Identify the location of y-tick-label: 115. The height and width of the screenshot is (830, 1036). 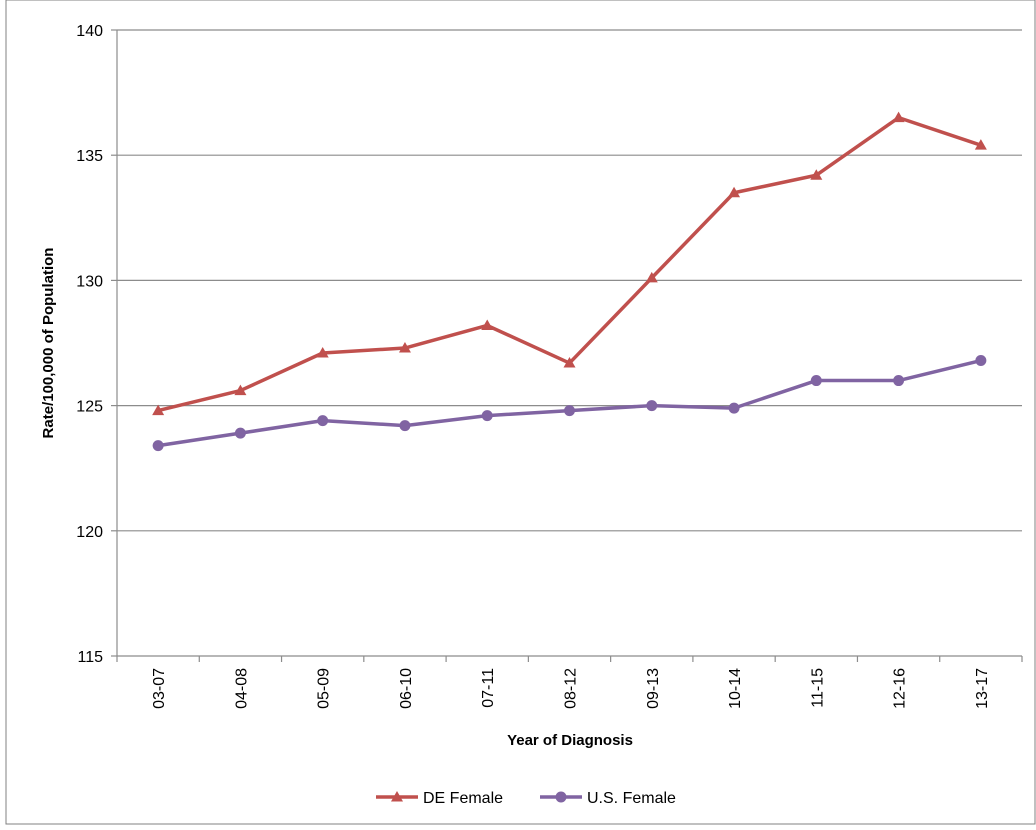
(90, 657).